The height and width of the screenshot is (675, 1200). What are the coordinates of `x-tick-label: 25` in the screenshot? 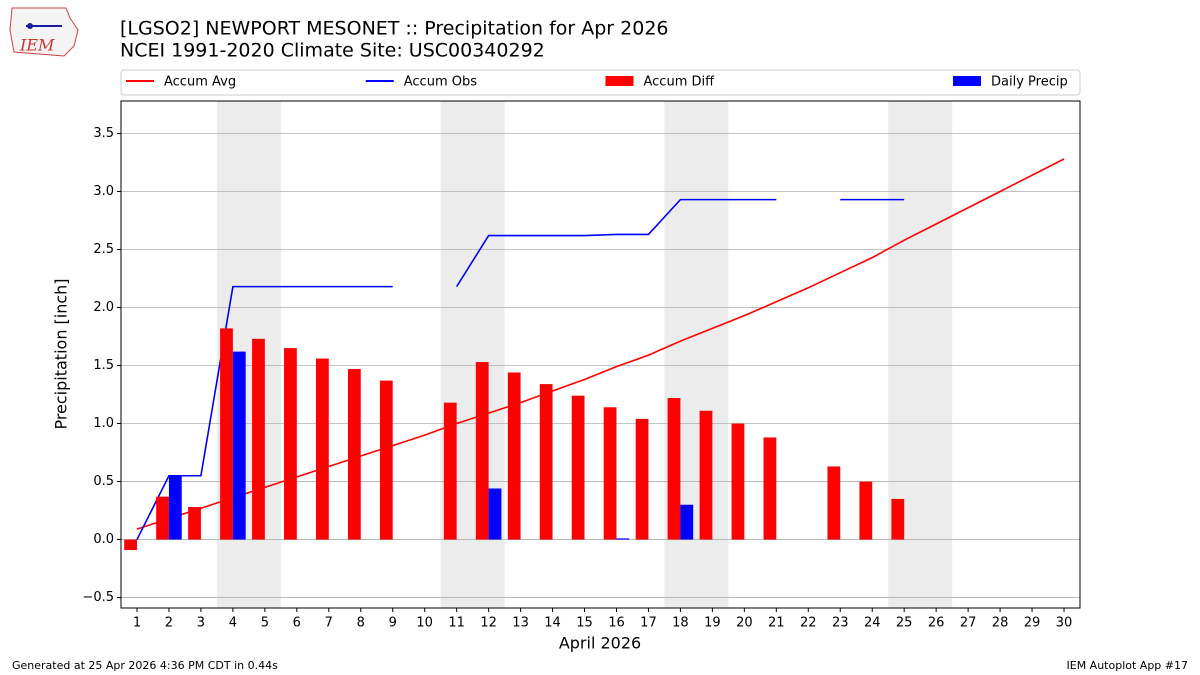 It's located at (904, 623).